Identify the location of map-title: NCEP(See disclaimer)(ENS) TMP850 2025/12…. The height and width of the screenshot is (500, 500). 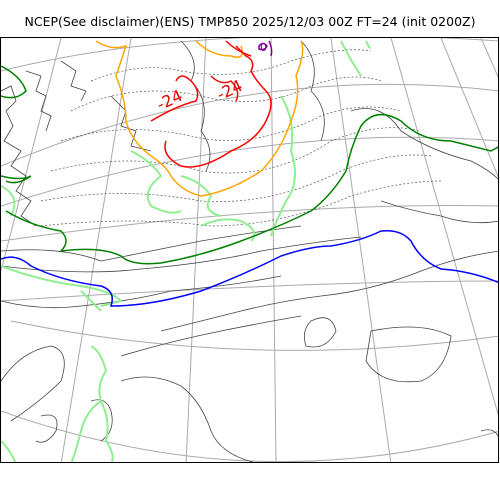
(250, 21).